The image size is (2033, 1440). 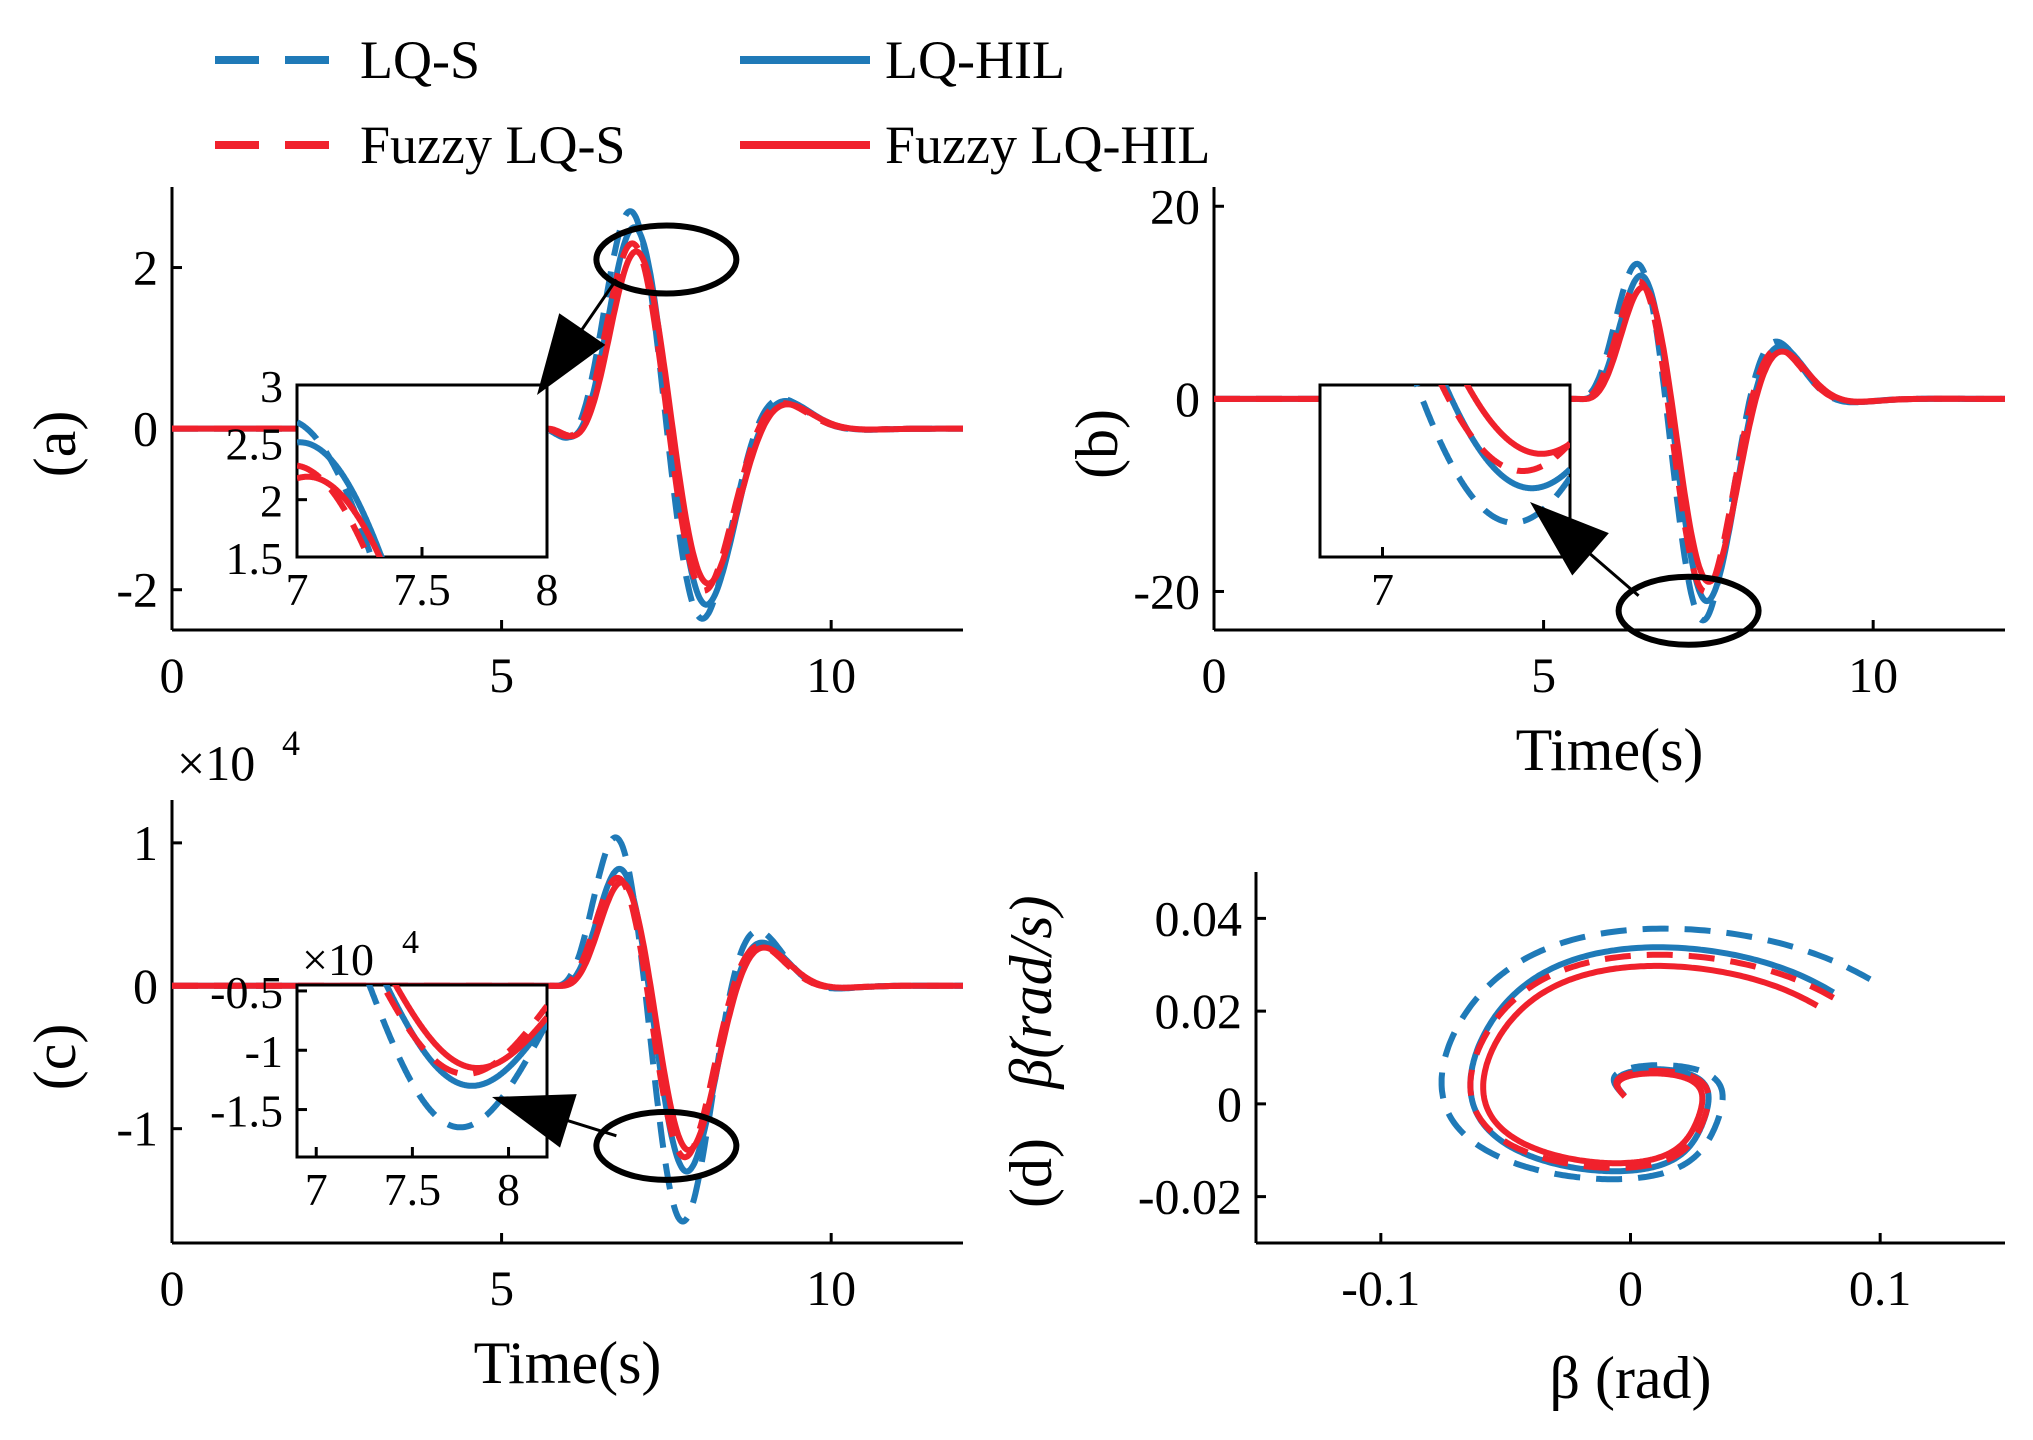 What do you see at coordinates (492, 145) in the screenshot?
I see `legend-label-fuzzy-lq-s: Fuzzy LQ-S` at bounding box center [492, 145].